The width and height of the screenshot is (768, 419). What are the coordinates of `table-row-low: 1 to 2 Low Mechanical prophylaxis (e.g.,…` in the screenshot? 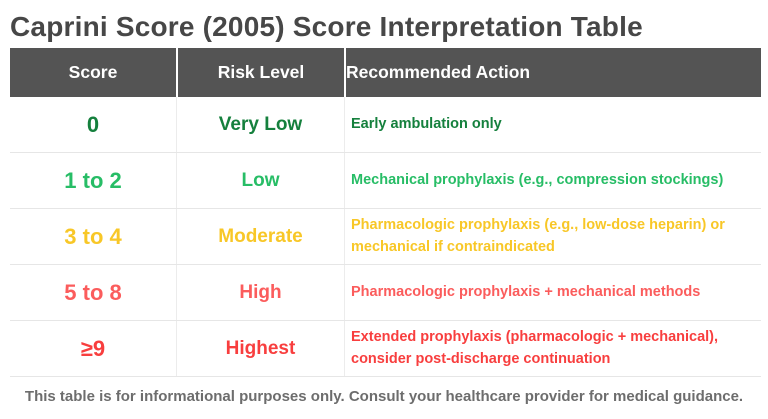 It's located at (385, 181).